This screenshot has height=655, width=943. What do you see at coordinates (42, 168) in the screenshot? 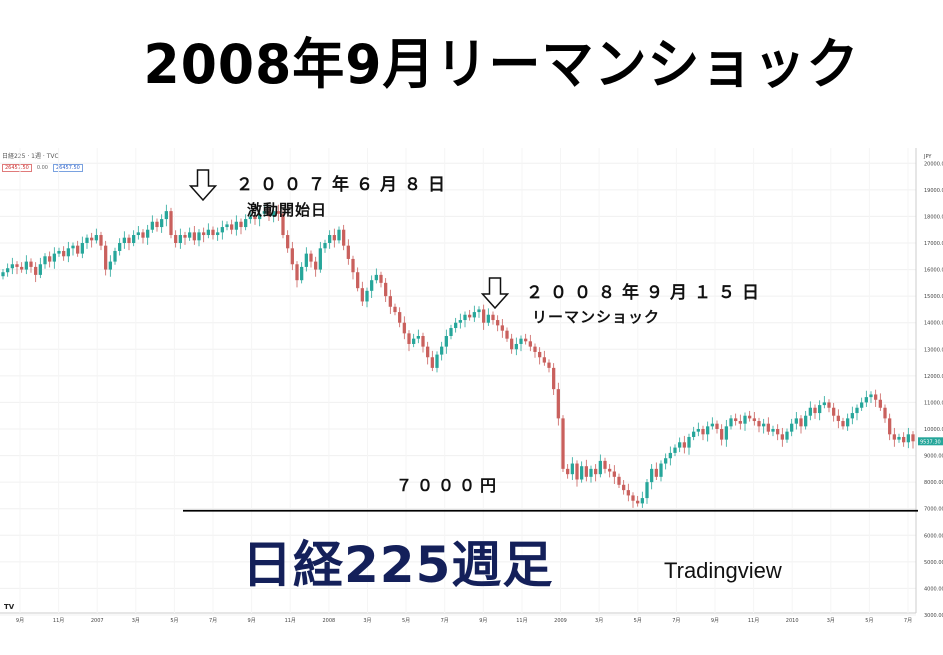
I see `price-badge-spread: 0.00` at bounding box center [42, 168].